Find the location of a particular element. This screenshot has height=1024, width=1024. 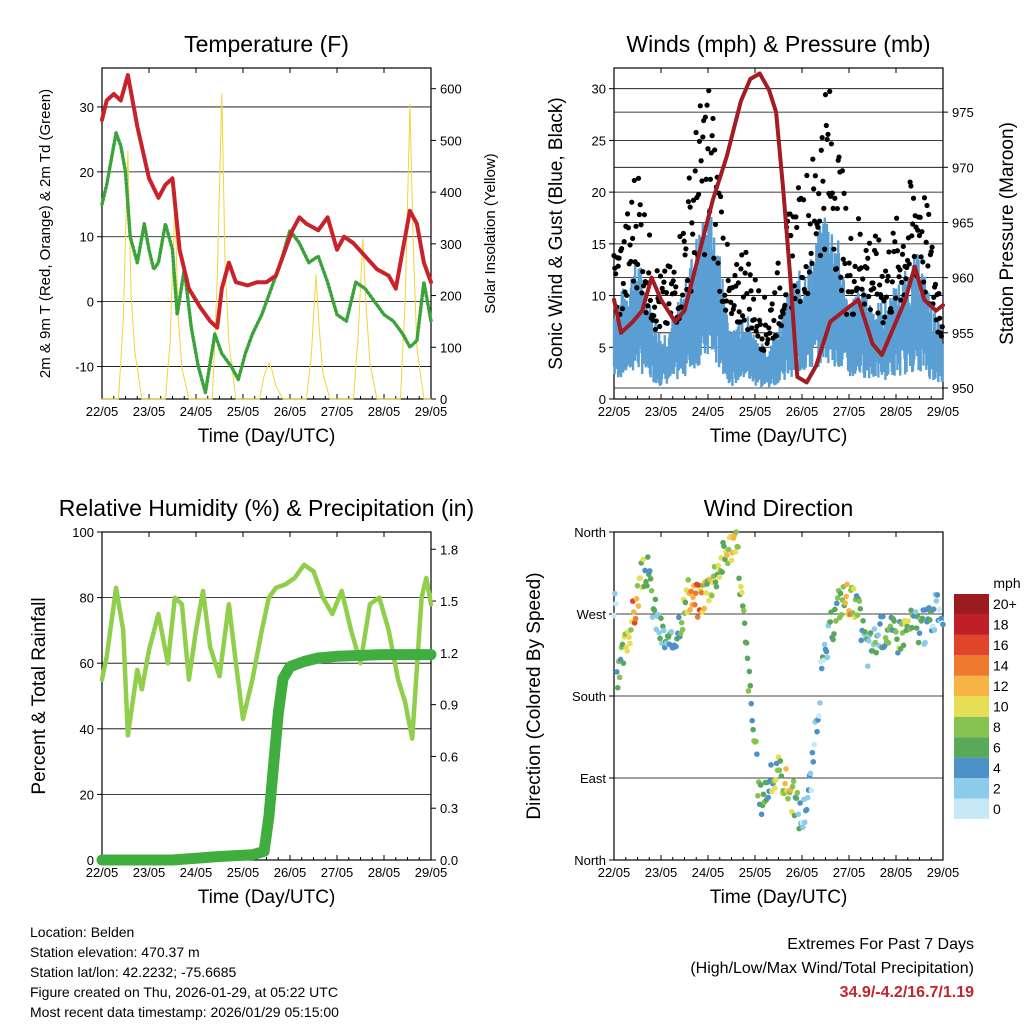

temperature-ylabel: 2m & 9m T (Red, Orange) & 2m Td (Green) is located at coordinates (45, 233).